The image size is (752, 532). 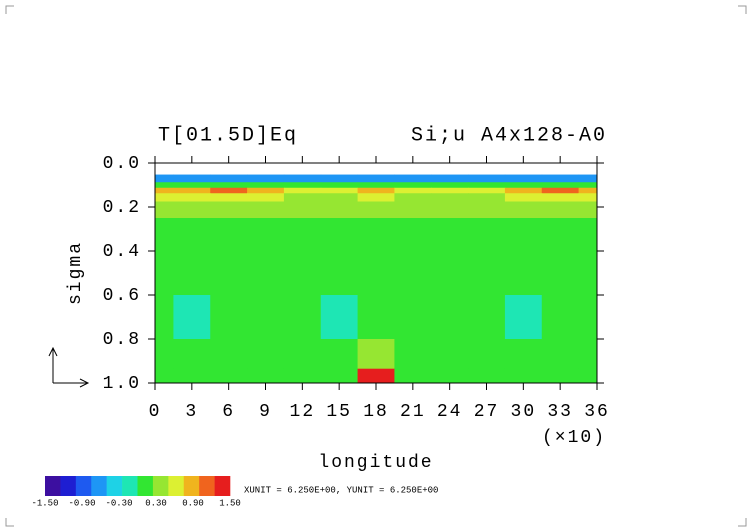 What do you see at coordinates (509, 135) in the screenshot?
I see `title-right: Si;u A4x128-A0` at bounding box center [509, 135].